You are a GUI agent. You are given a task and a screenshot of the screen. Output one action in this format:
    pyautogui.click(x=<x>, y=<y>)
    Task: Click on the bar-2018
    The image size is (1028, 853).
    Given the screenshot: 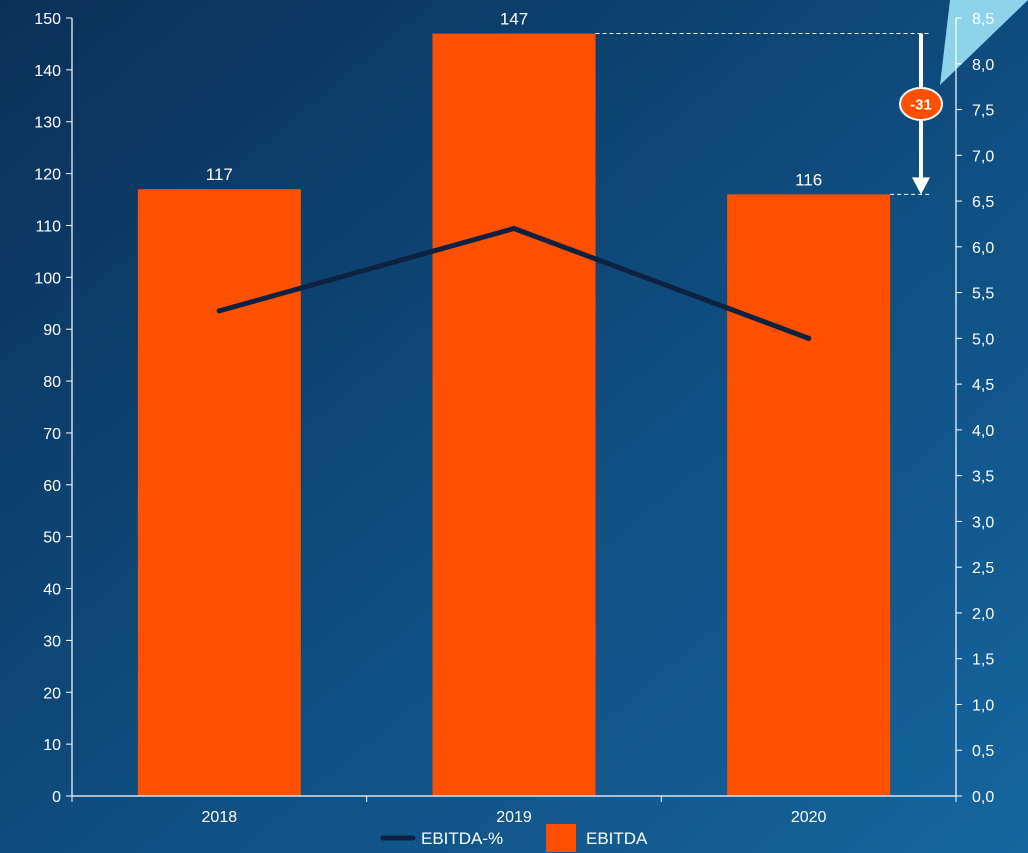 What is the action you would take?
    pyautogui.click(x=219, y=492)
    